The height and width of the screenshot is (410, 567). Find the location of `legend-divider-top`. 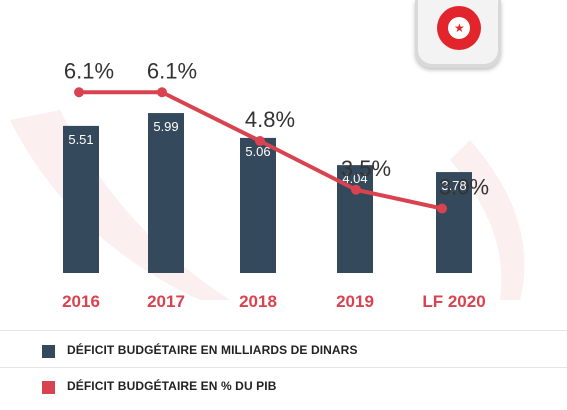

legend-divider-top is located at coordinates (283, 330).